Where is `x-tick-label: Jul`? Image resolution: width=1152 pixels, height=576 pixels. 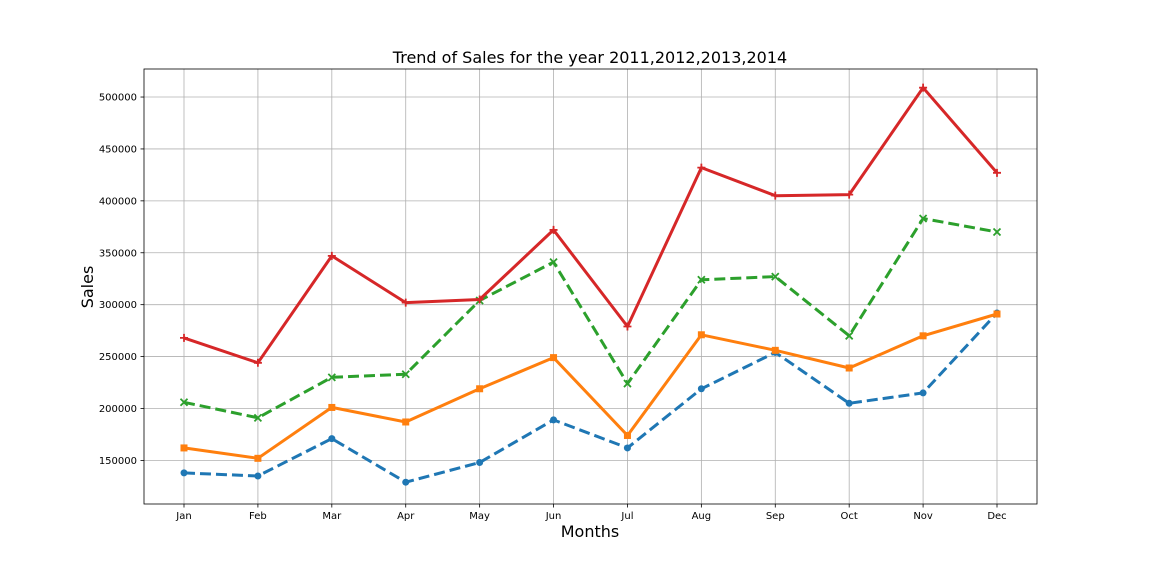
x-tick-label: Jul is located at coordinates (626, 516).